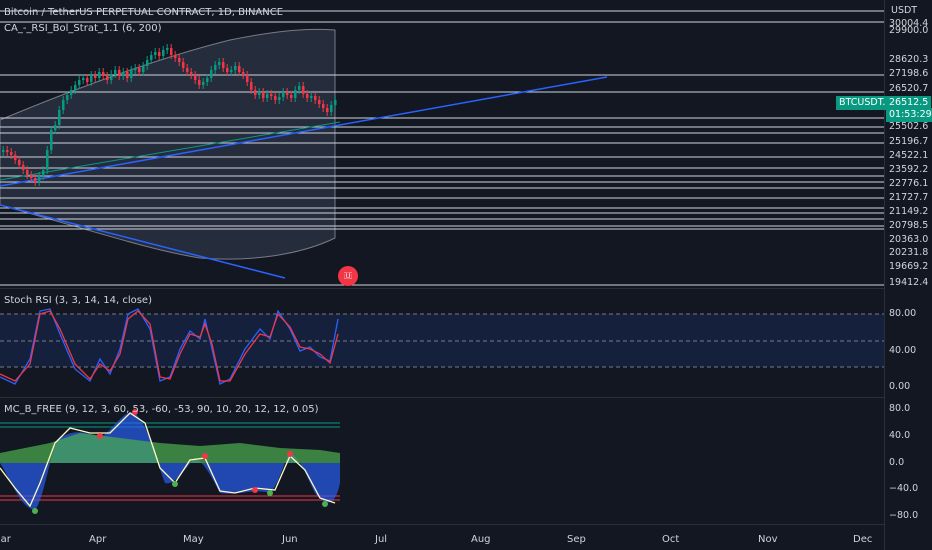  Describe the element at coordinates (348, 276) in the screenshot. I see `us-flag-icon: 🇺` at that location.